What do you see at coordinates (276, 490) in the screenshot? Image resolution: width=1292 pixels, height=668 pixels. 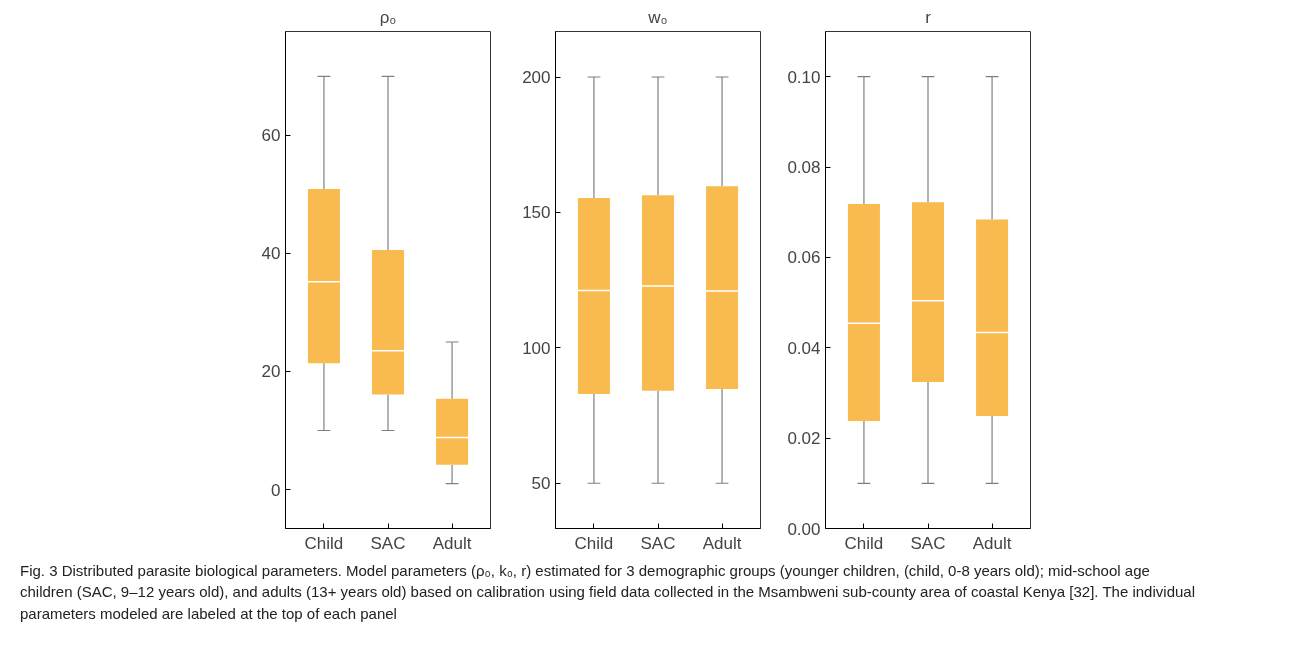 I see `y-tick-label: 0` at bounding box center [276, 490].